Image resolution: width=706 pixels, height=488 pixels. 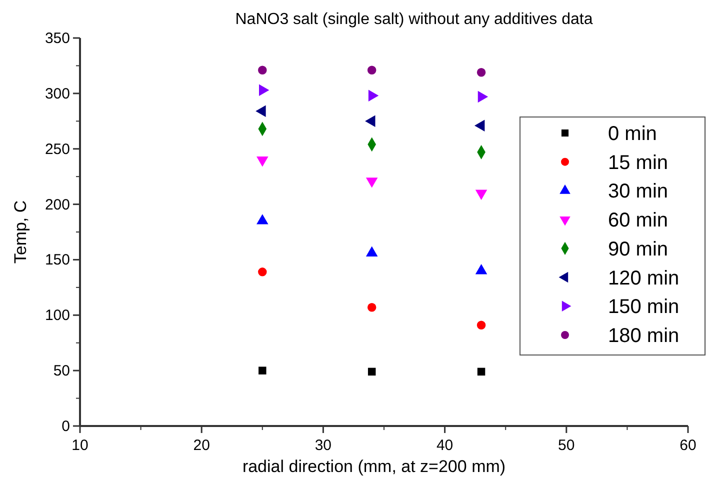 What do you see at coordinates (644, 307) in the screenshot?
I see `legend-label: 150 min` at bounding box center [644, 307].